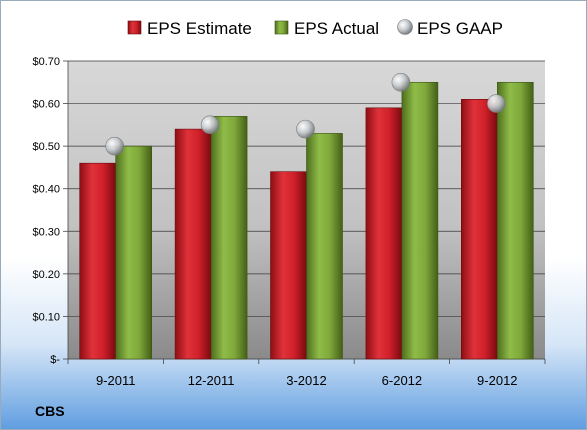 Image resolution: width=587 pixels, height=430 pixels. I want to click on y-tick-label: $0.10, so click(46, 317).